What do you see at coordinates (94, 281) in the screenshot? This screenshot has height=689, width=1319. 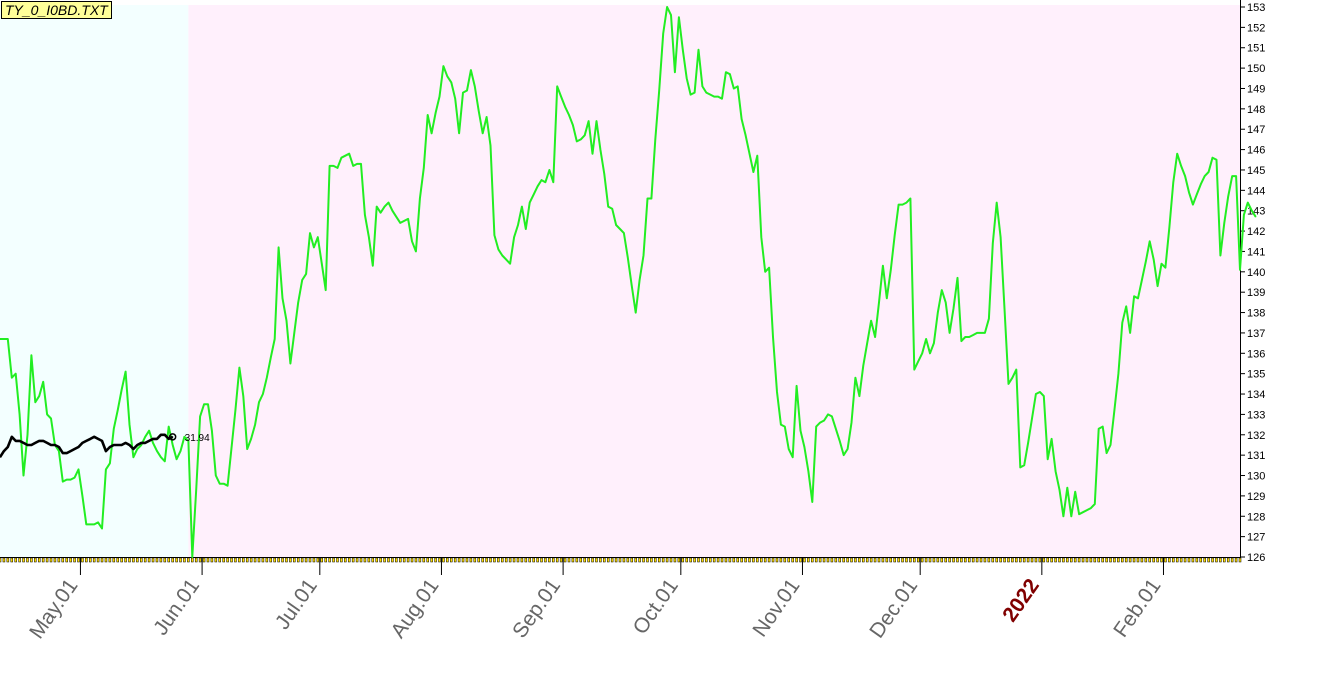 I see `shaded-region` at bounding box center [94, 281].